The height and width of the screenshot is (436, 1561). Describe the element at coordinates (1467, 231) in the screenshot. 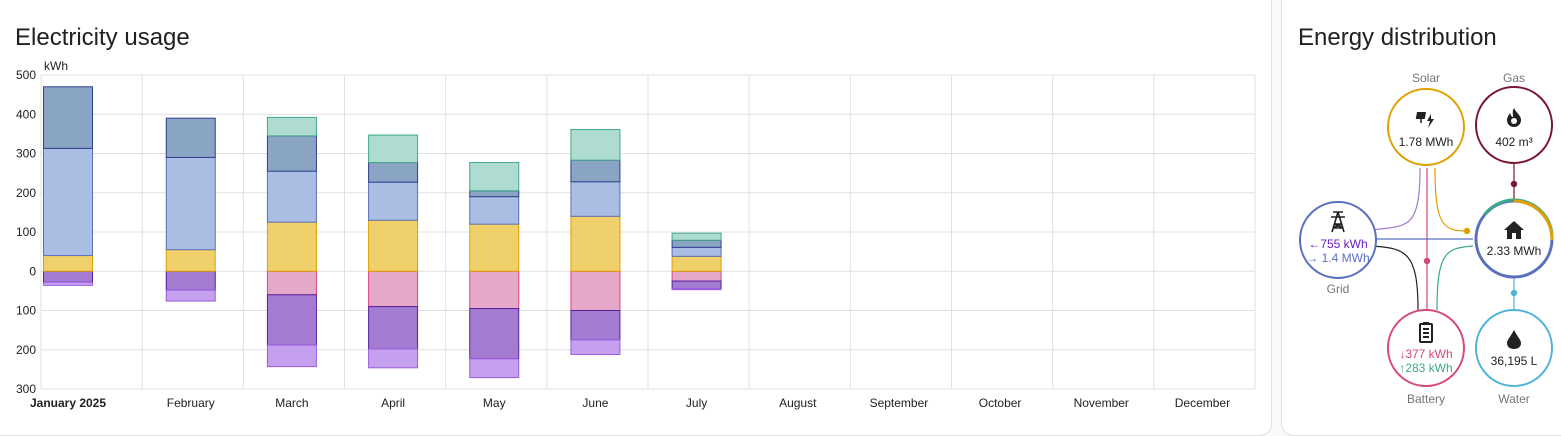

I see `flow-dot-solar` at that location.